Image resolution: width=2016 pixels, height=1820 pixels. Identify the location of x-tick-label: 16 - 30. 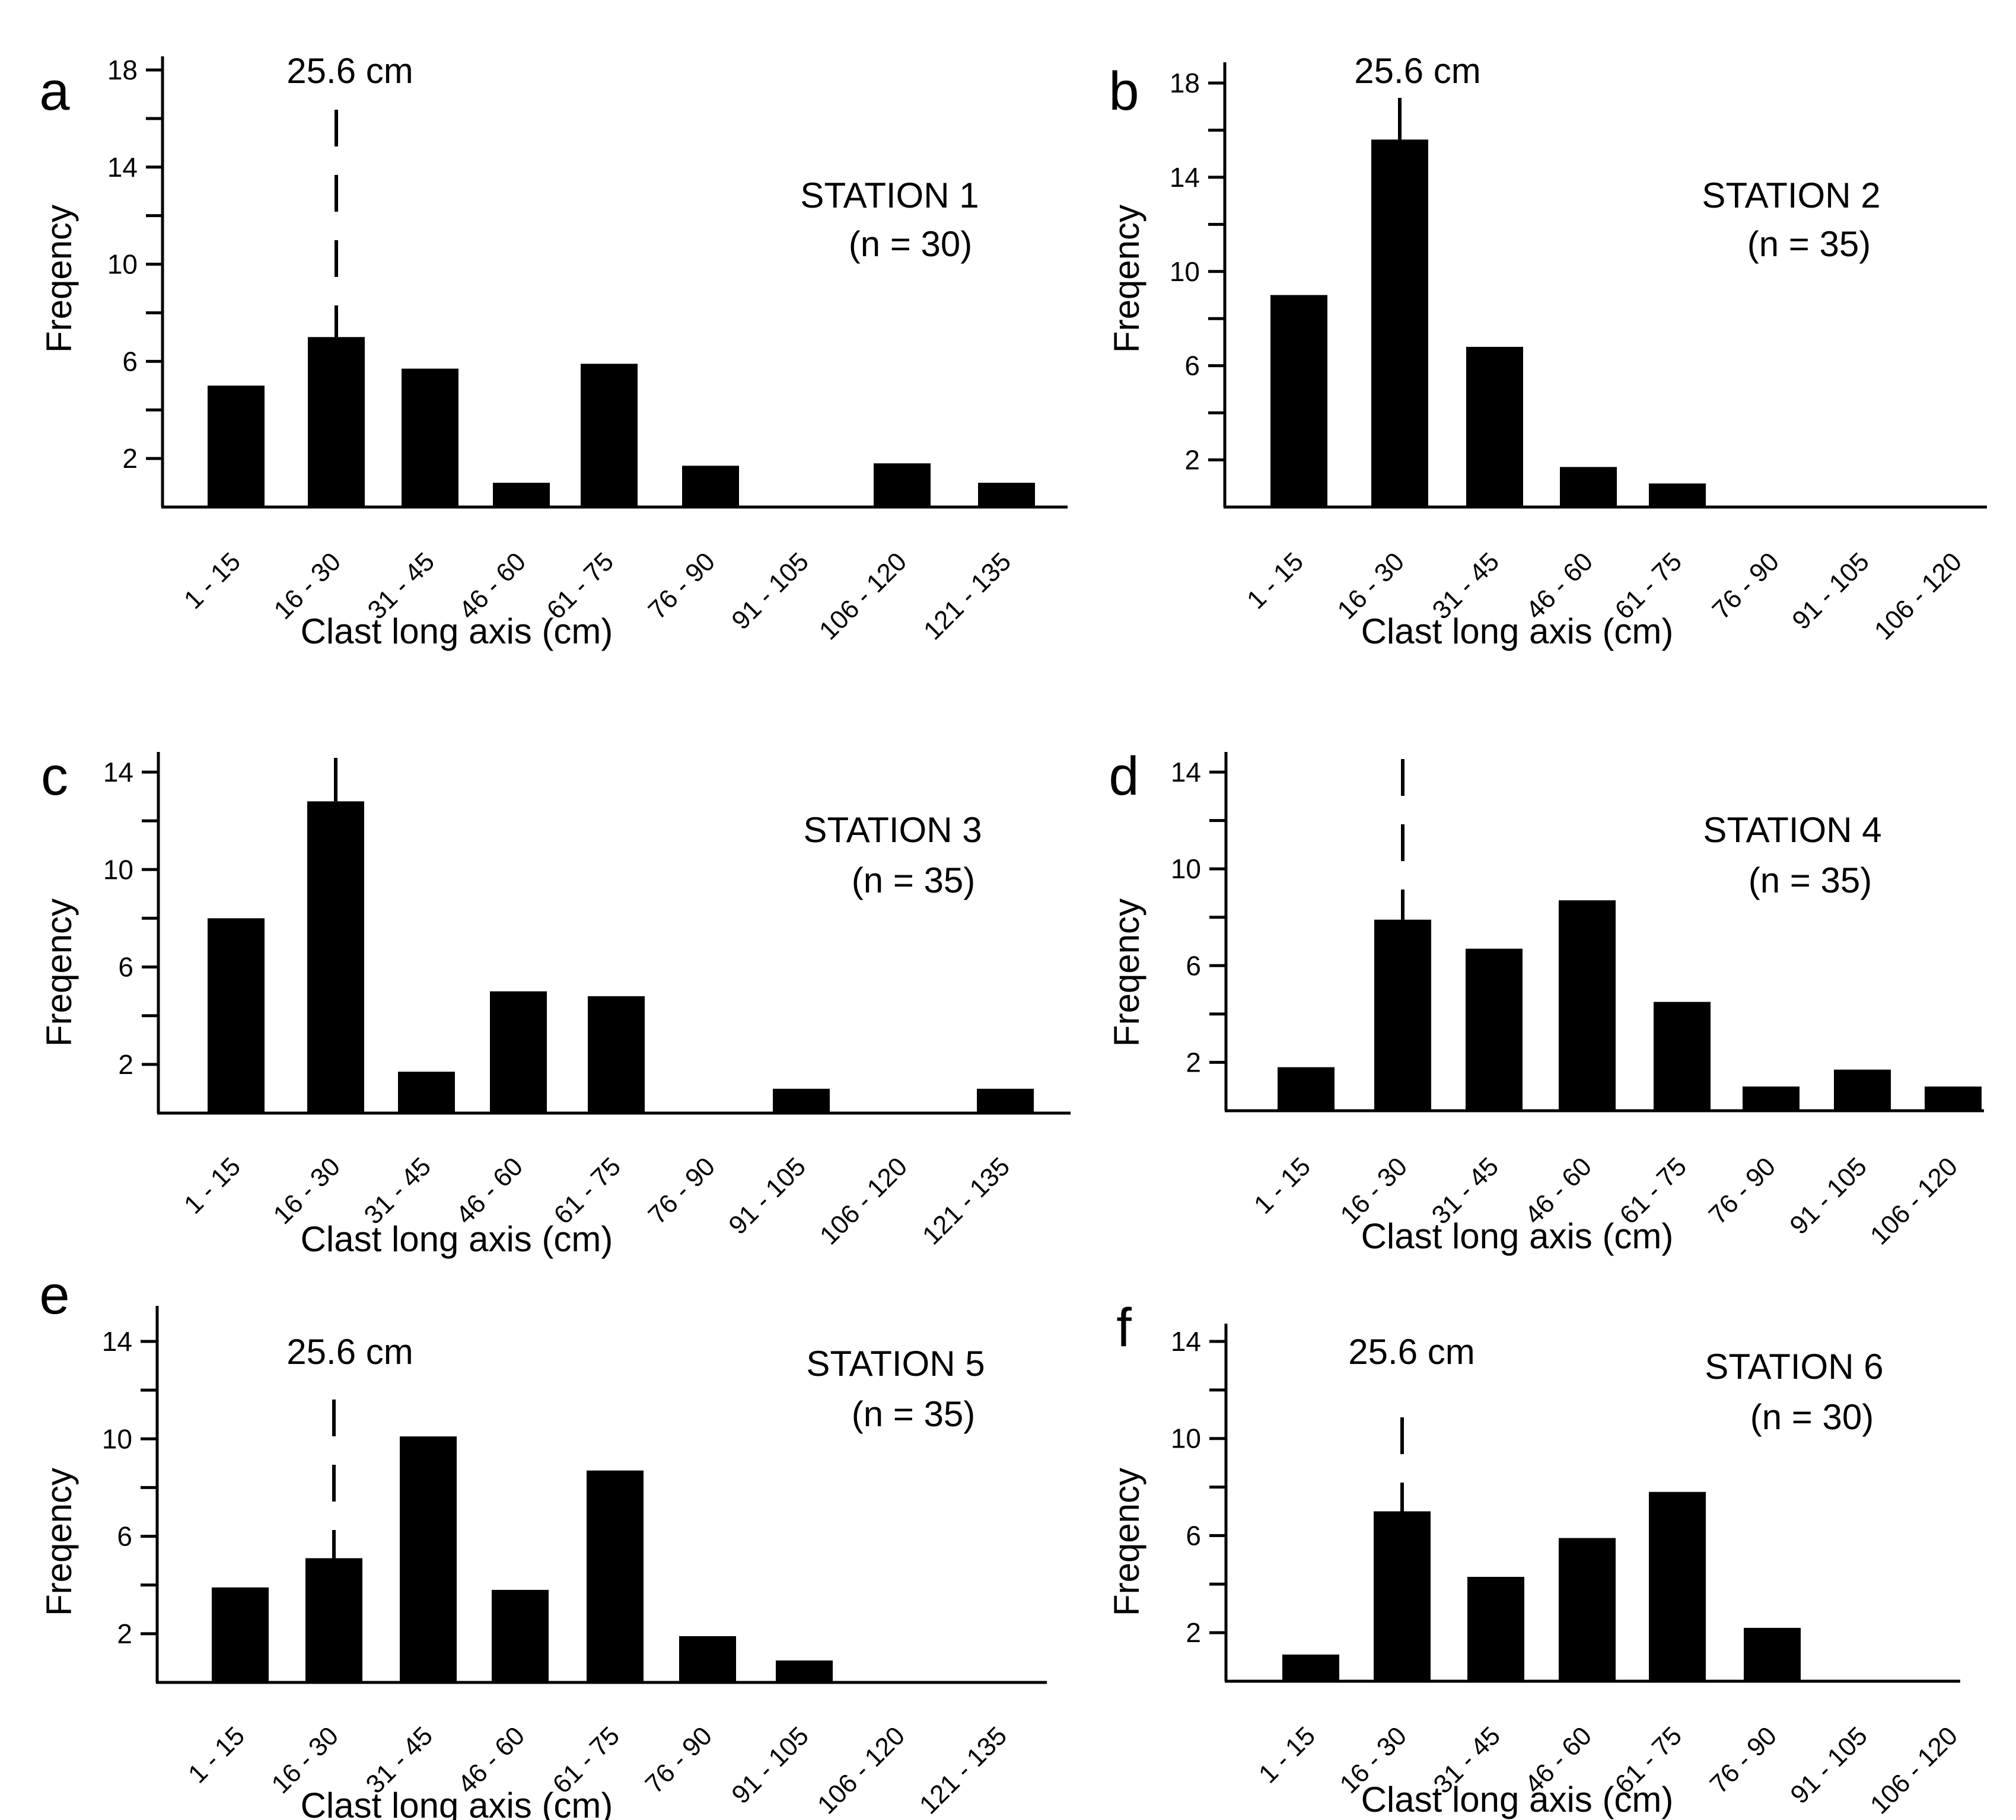
(307, 1191).